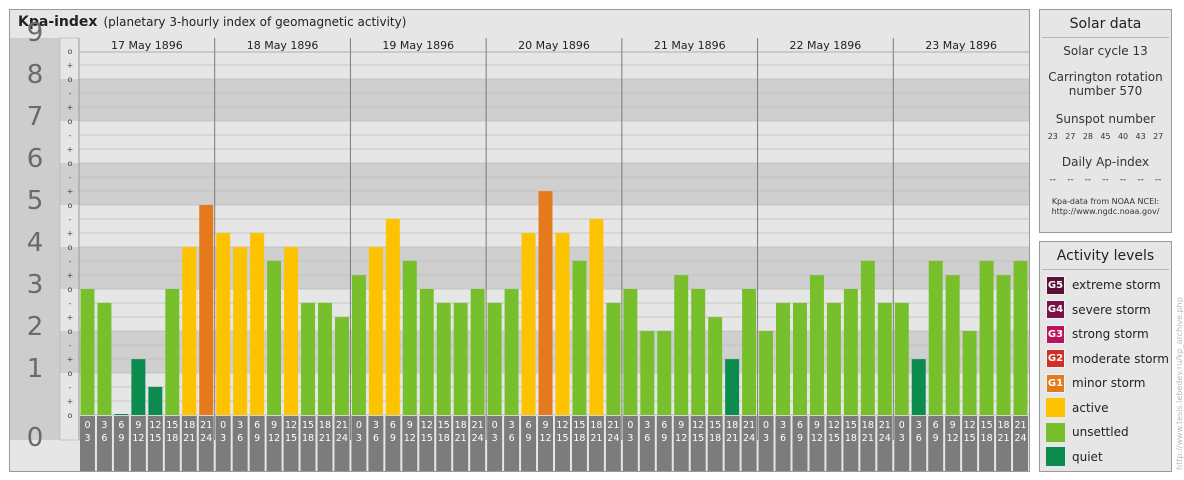  What do you see at coordinates (1105, 180) in the screenshot?
I see `ap-values: -- -- -- -- -- -- --` at bounding box center [1105, 180].